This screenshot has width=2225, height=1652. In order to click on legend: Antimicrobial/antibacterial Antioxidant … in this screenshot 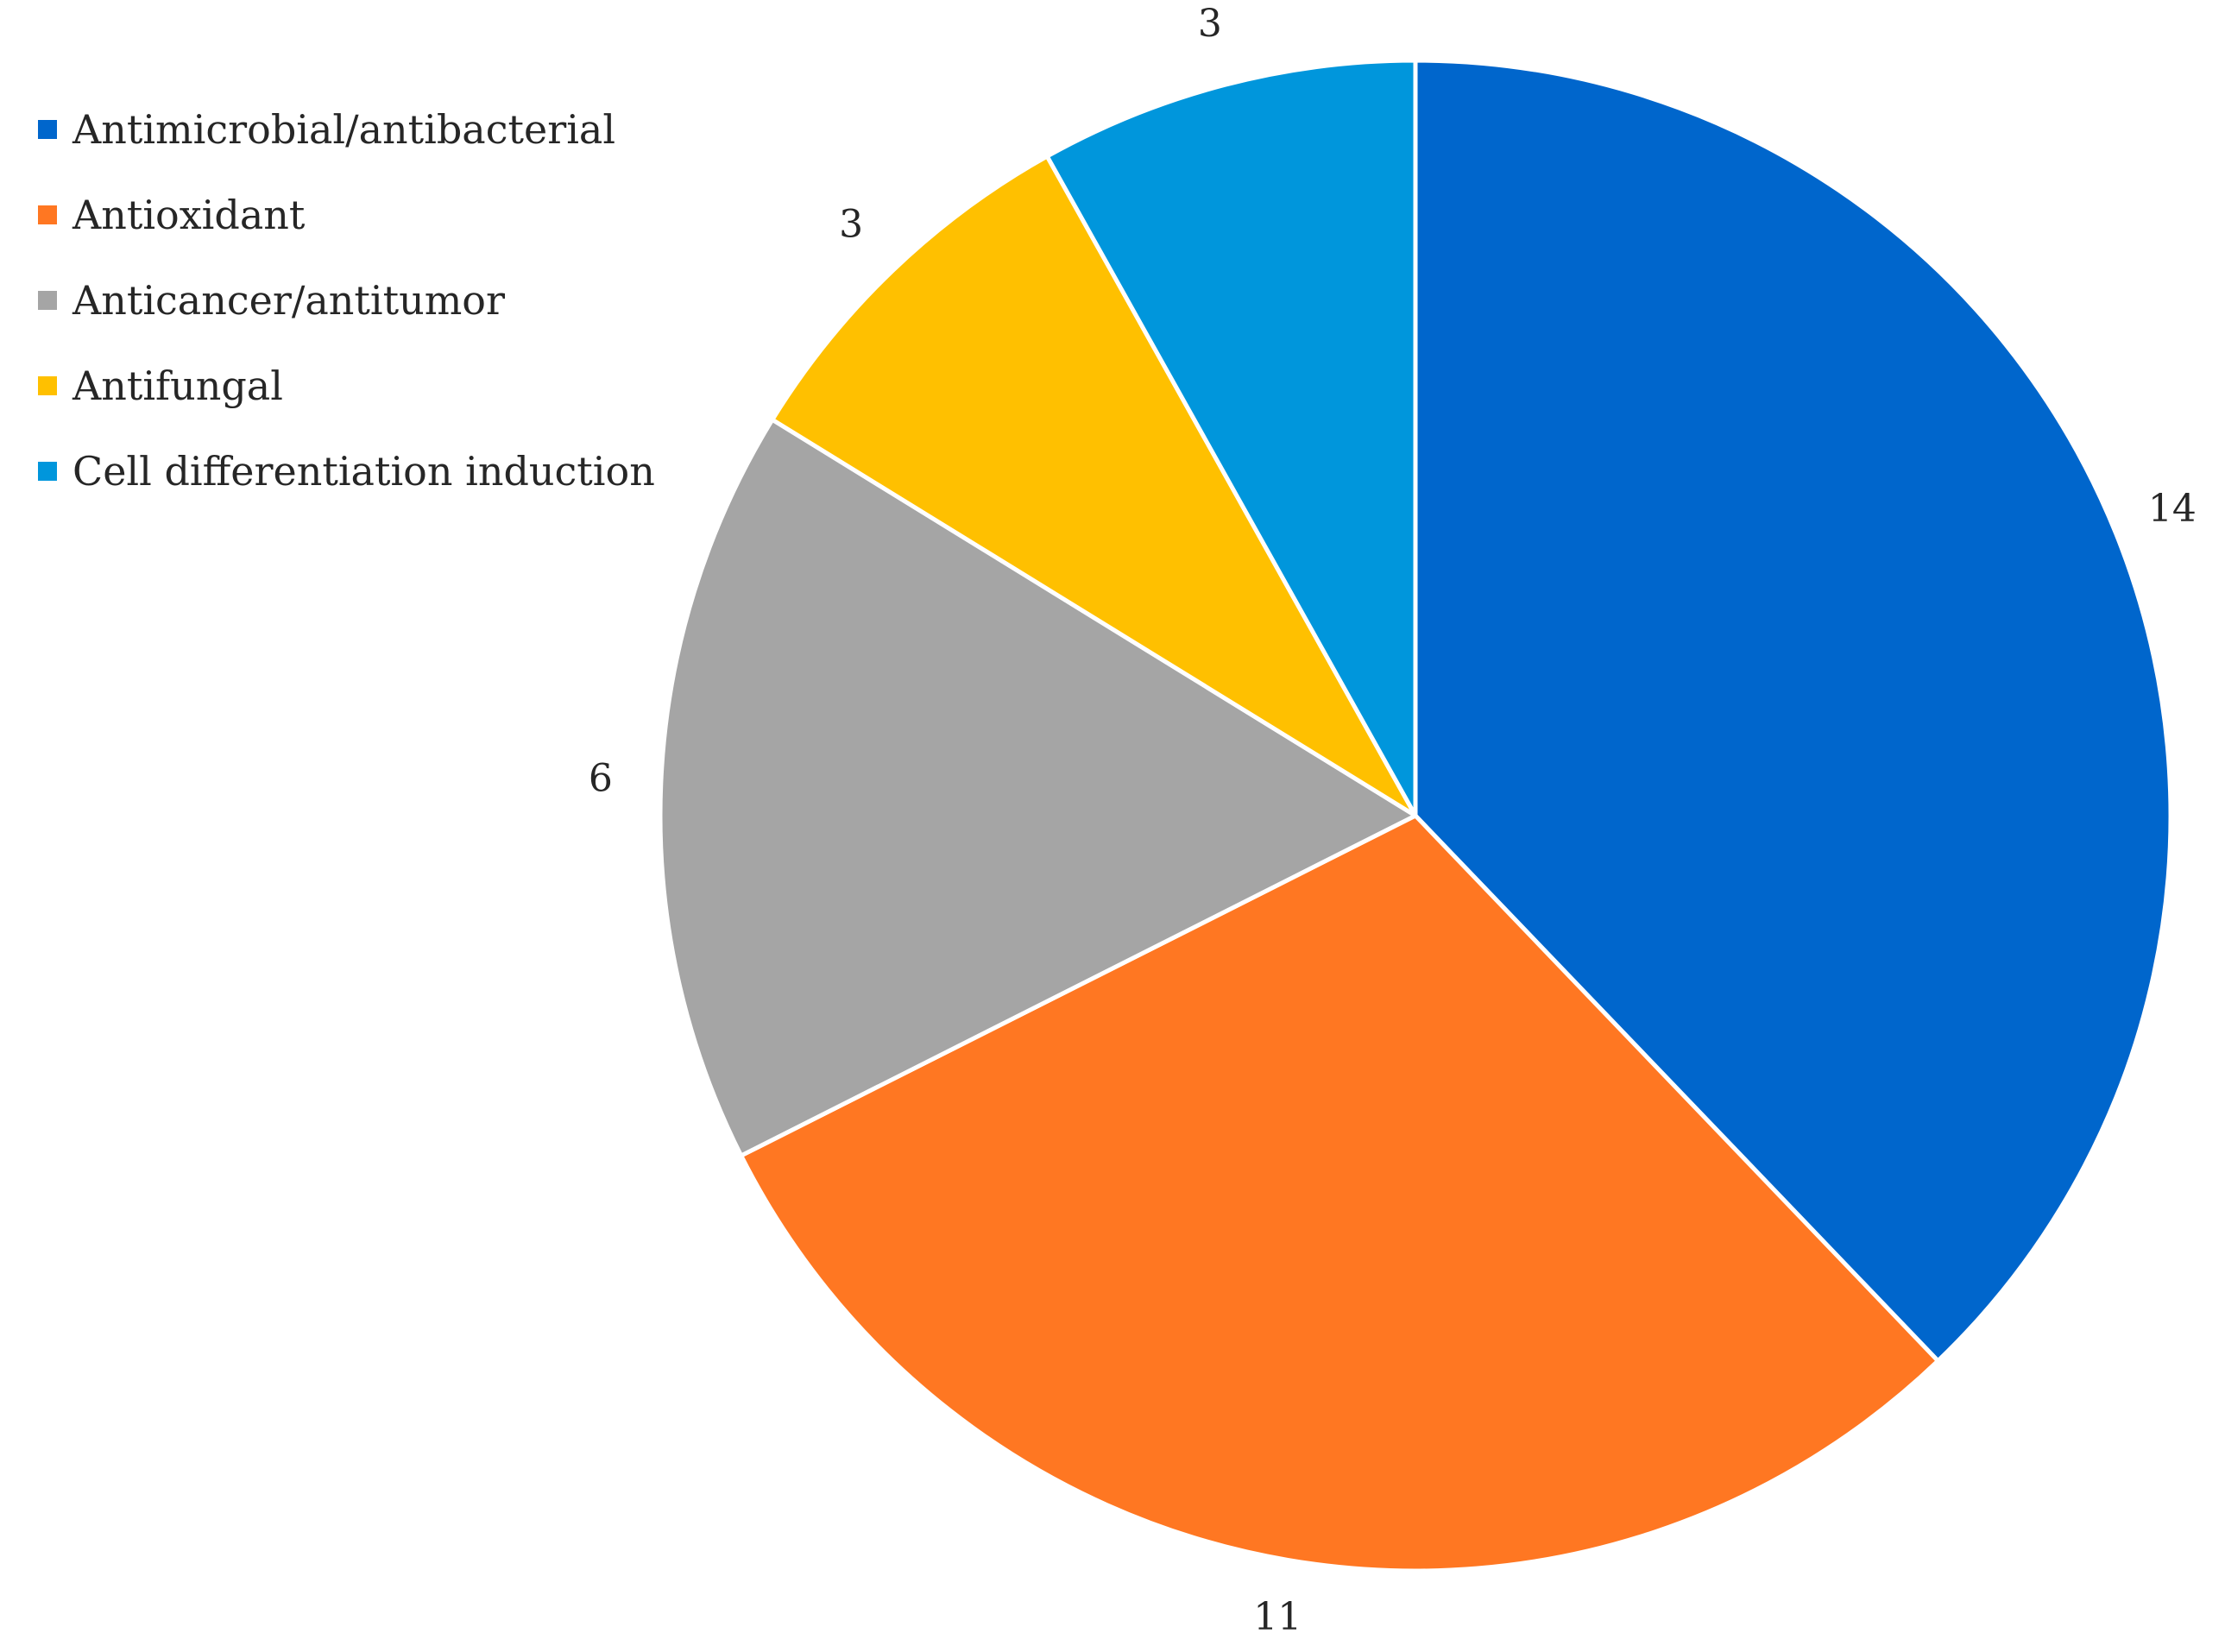, I will do `click(347, 300)`.